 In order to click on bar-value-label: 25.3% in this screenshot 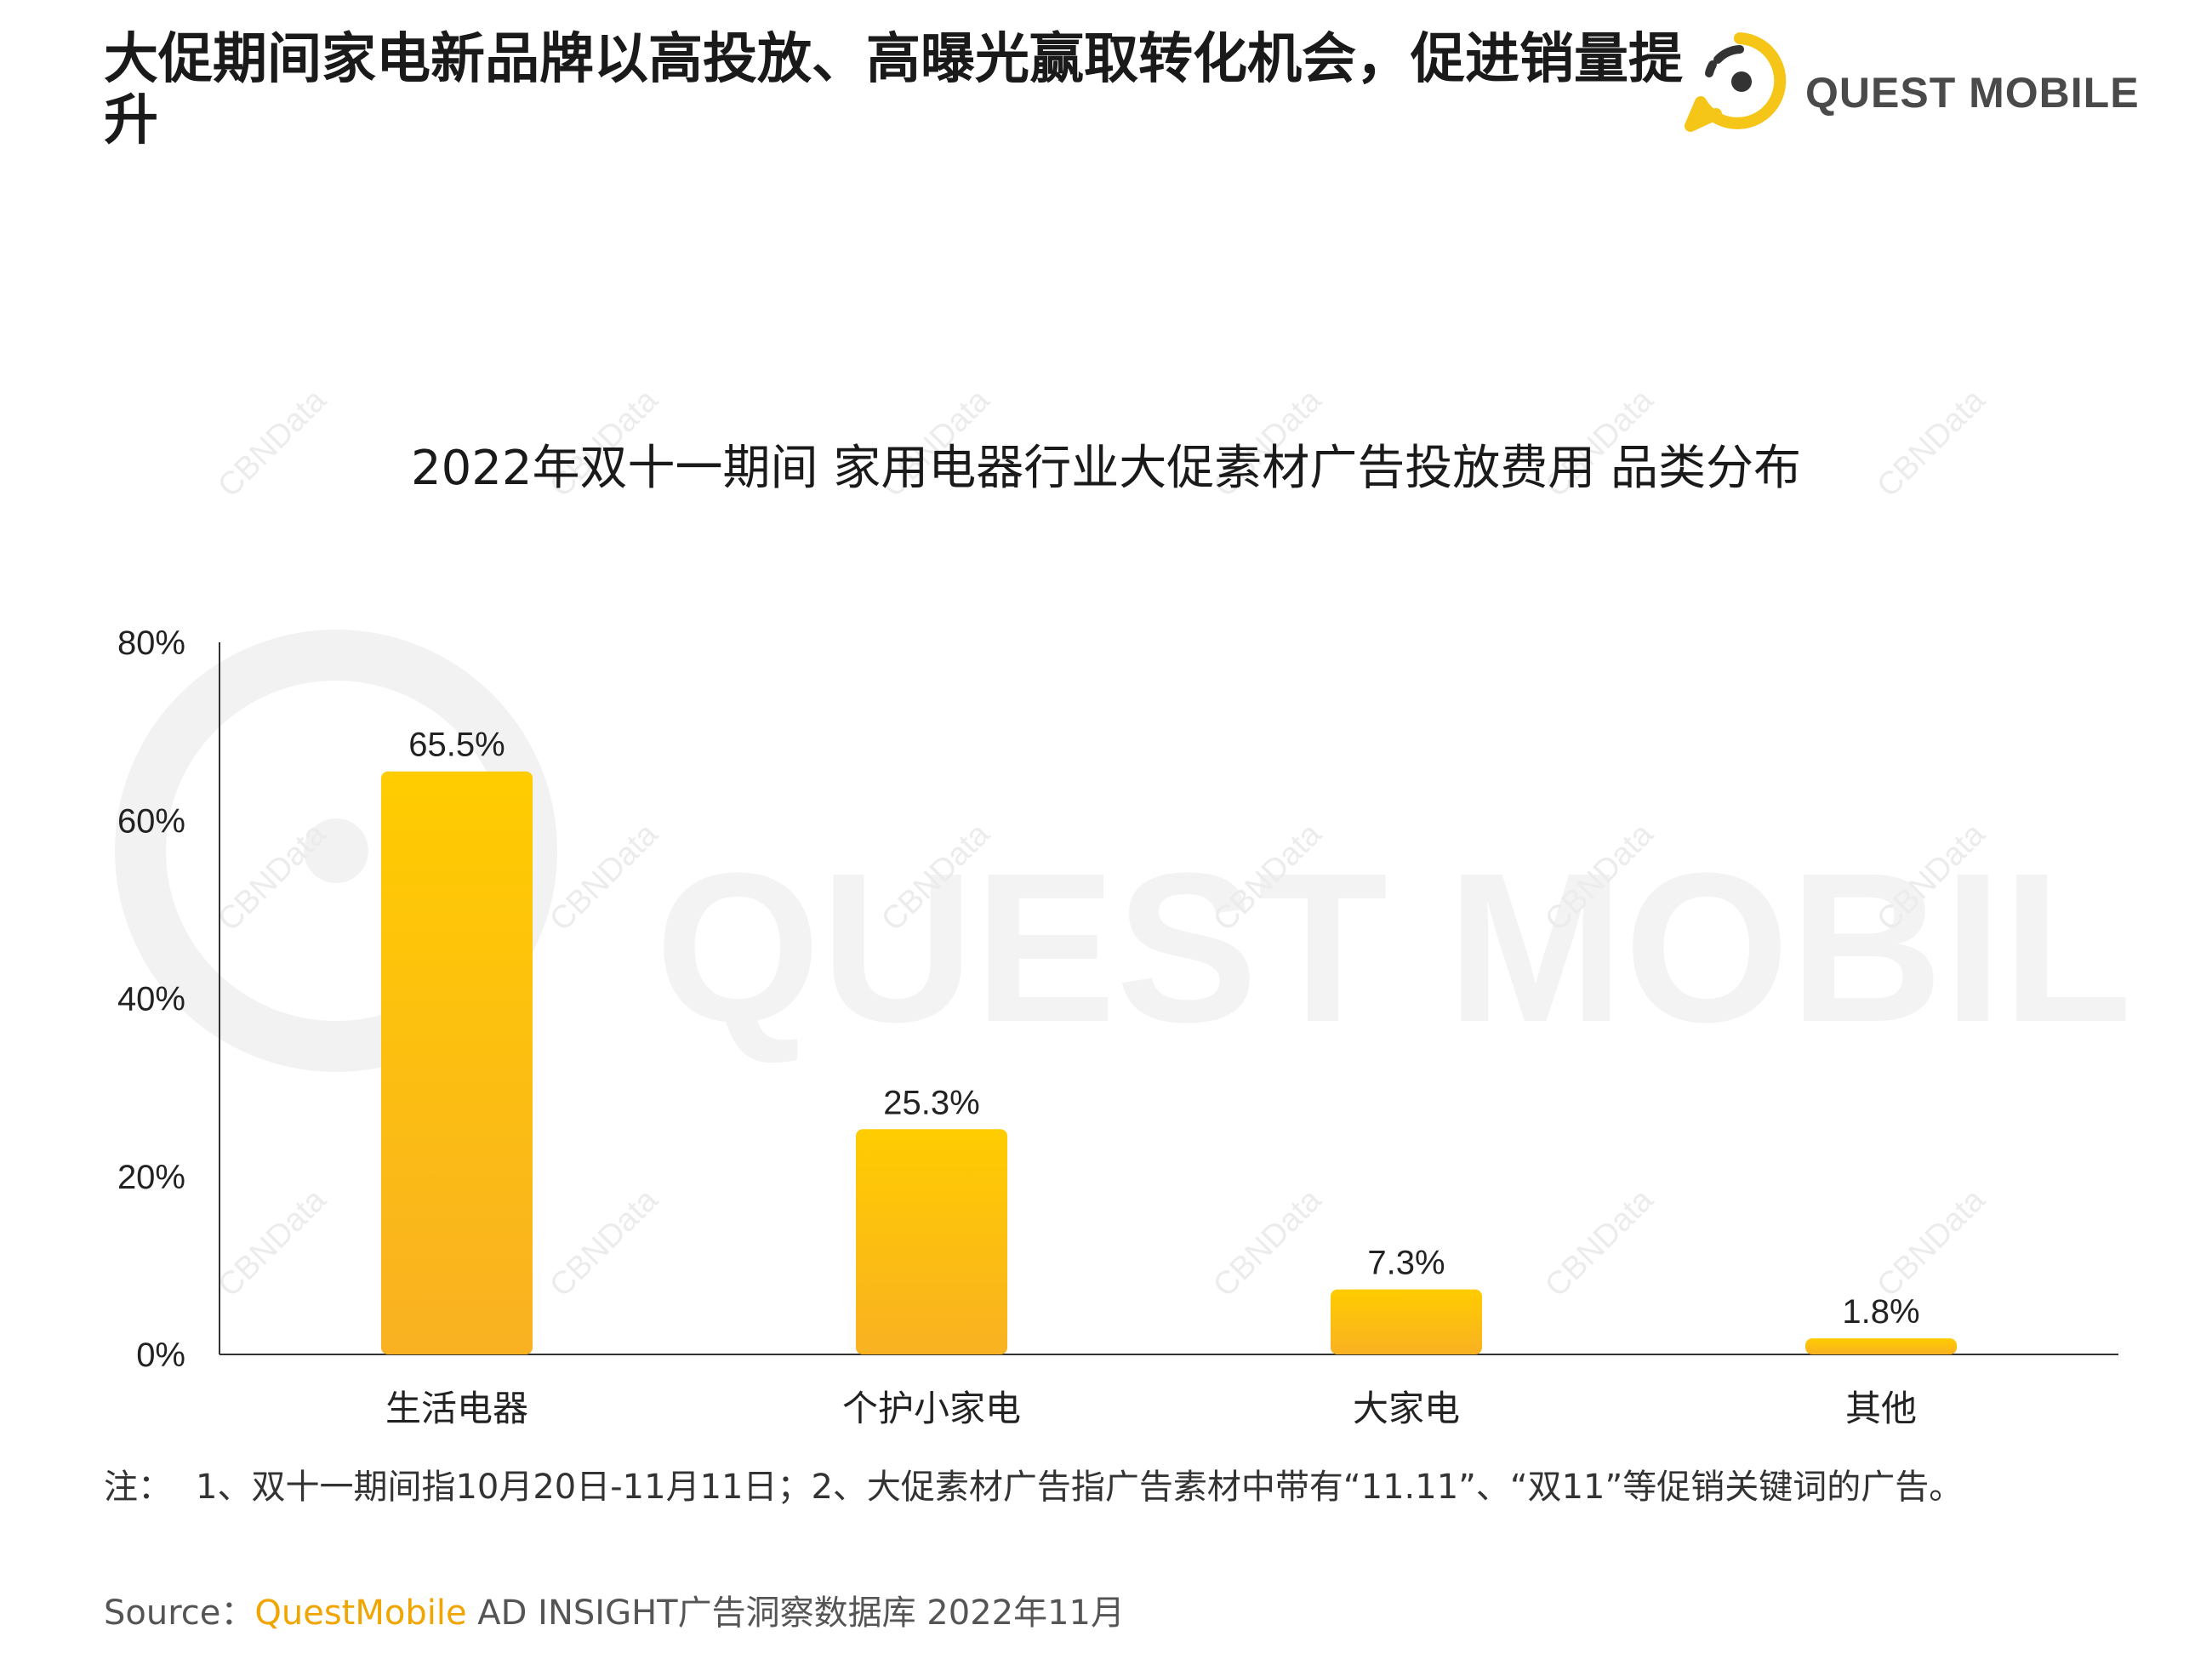, I will do `click(931, 1102)`.